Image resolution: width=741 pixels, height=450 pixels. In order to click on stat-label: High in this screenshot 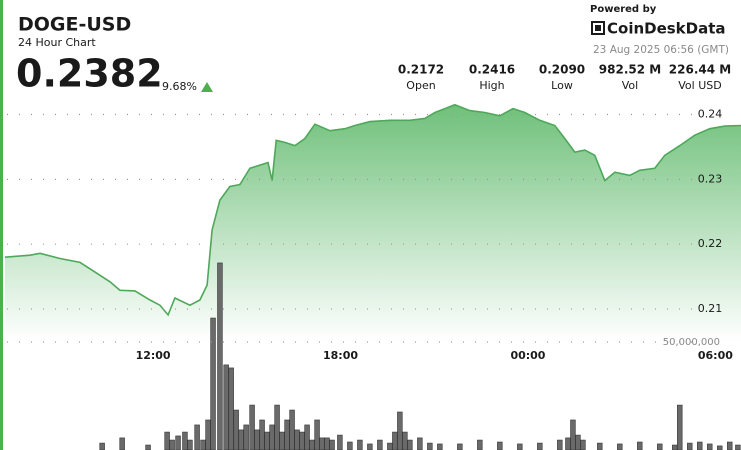, I will do `click(491, 85)`.